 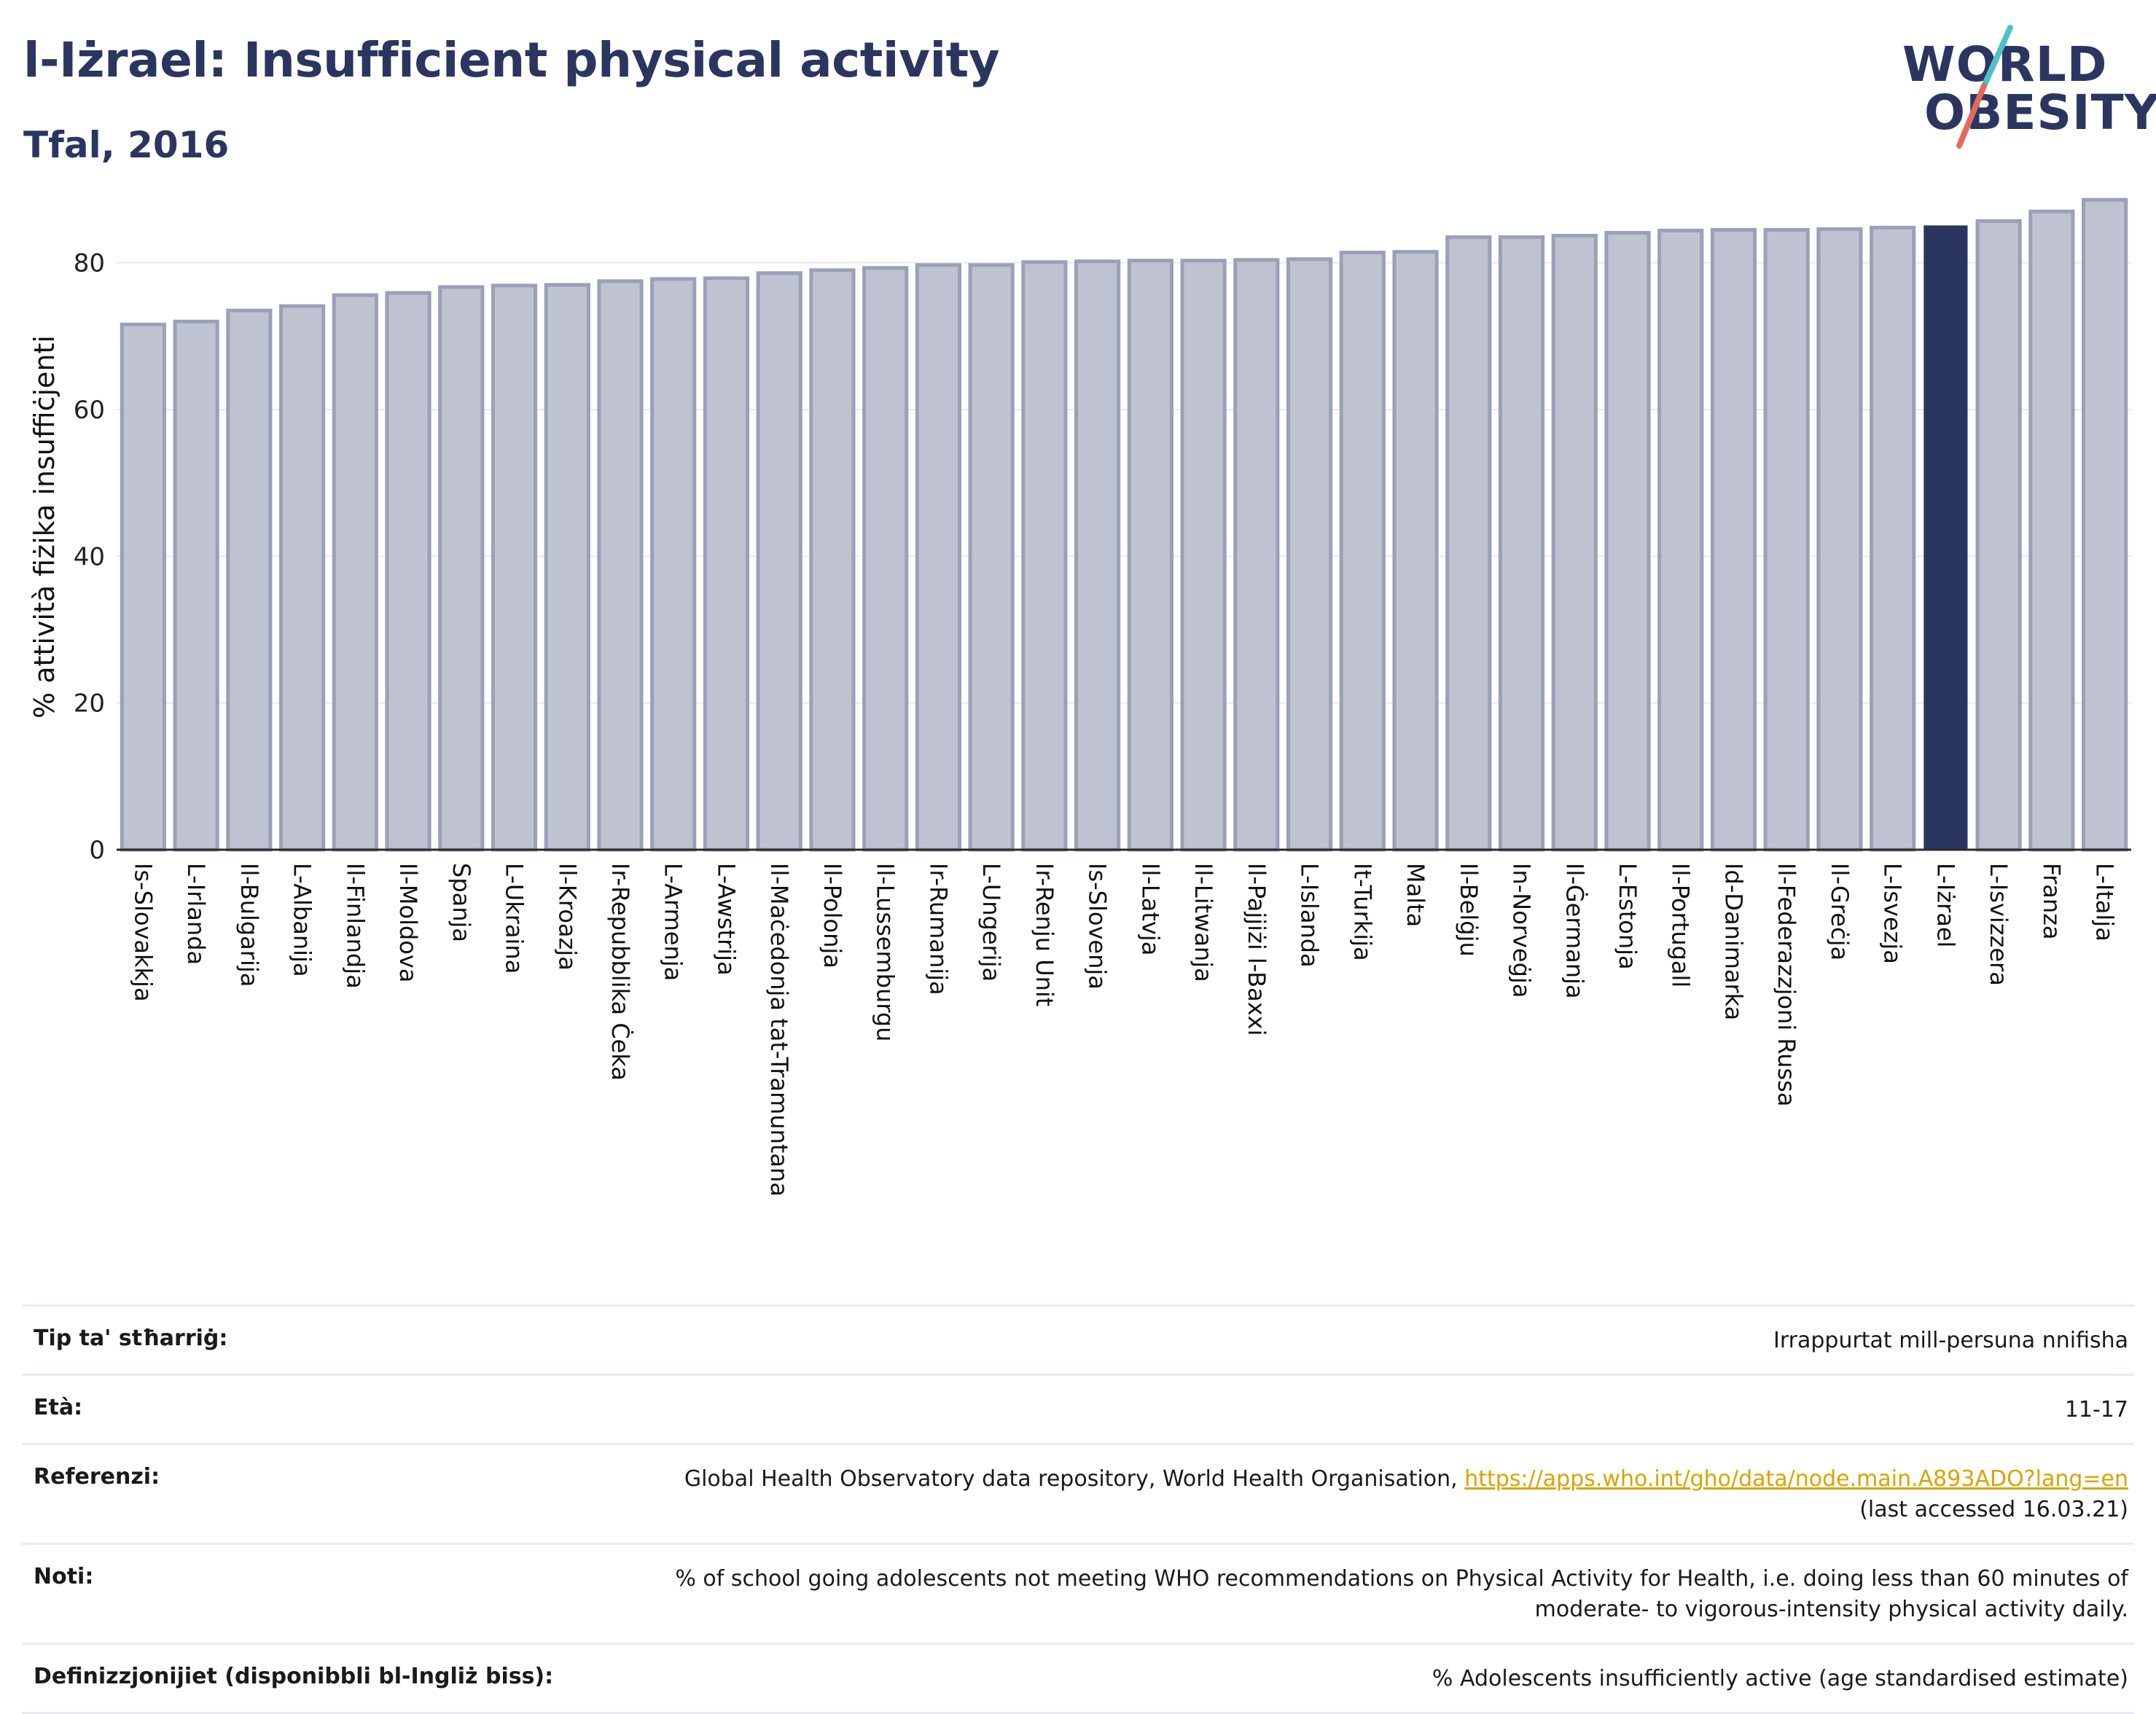 I want to click on y-tick-label: 40, so click(x=90, y=556).